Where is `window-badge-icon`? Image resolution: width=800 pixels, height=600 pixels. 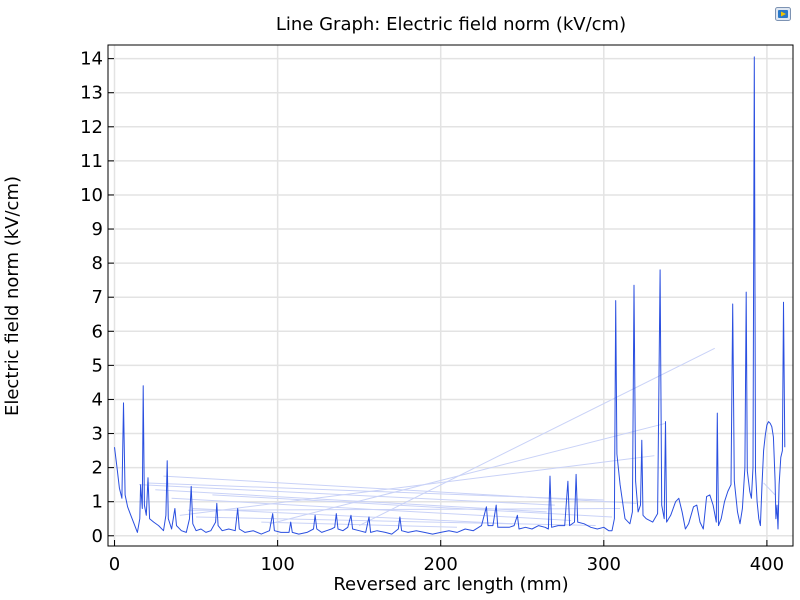
window-badge-icon is located at coordinates (783, 14).